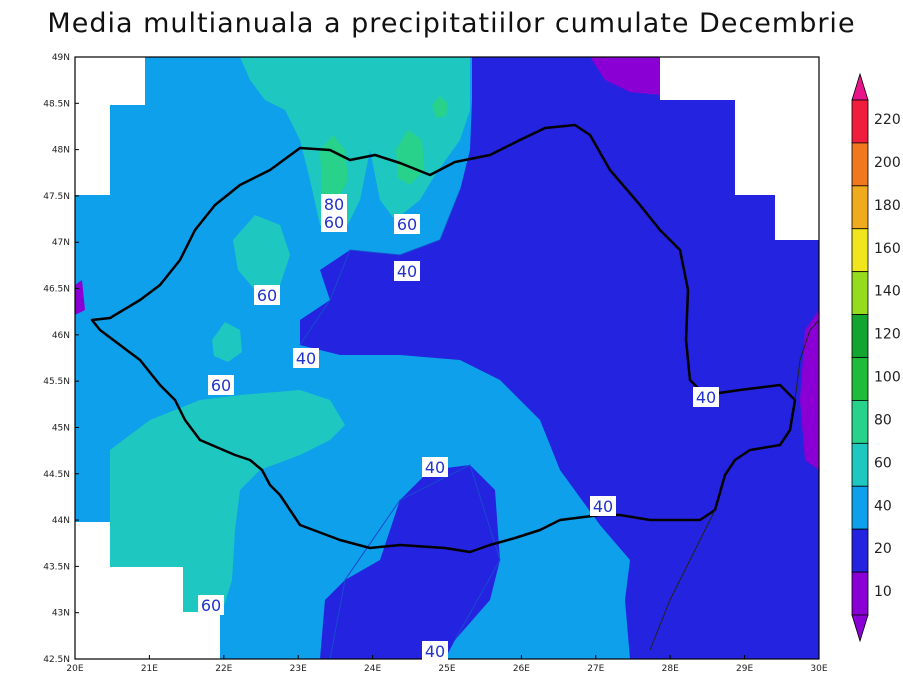 Image resolution: width=903 pixels, height=700 pixels. Describe the element at coordinates (61, 614) in the screenshot. I see `lat-tick-label: 43N` at that location.